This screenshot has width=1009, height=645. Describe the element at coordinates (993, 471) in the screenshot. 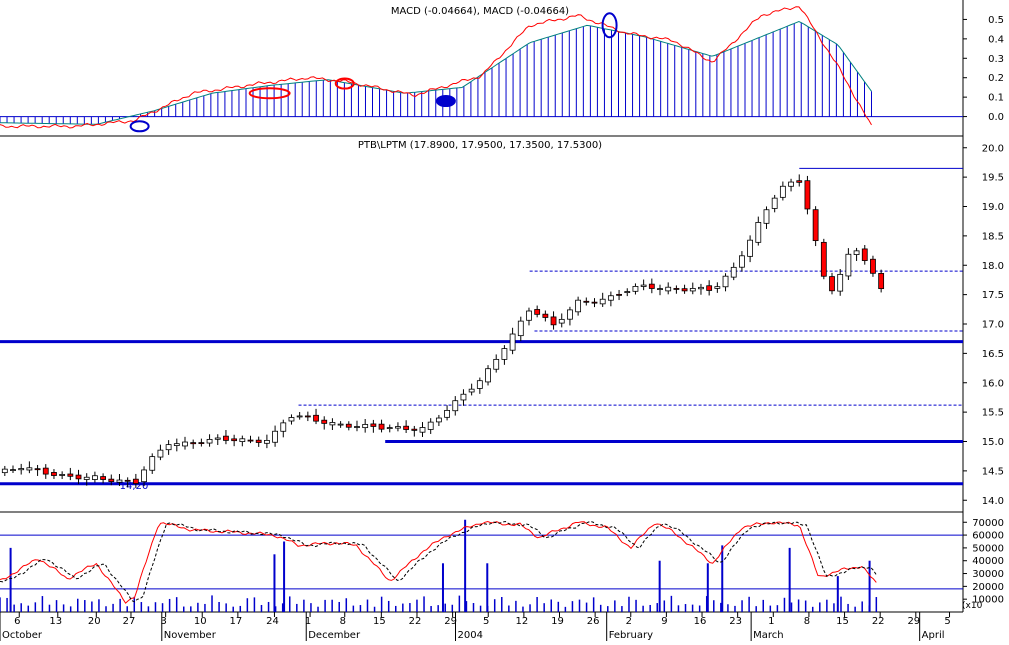

I see `y-tick-label: 14.5` at that location.